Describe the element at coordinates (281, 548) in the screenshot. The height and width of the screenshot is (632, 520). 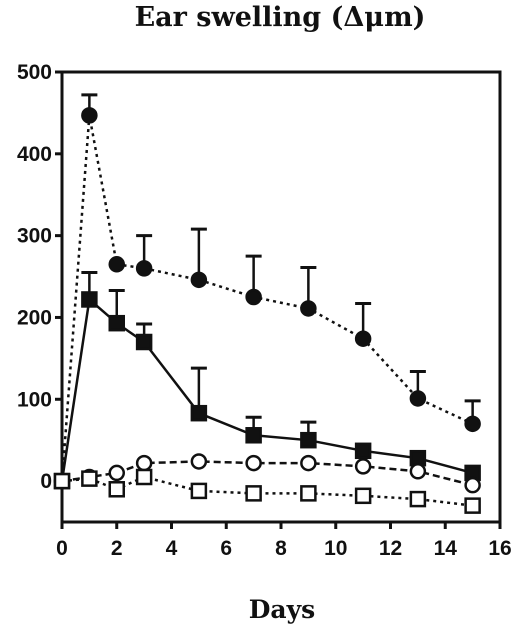
I see `x-tick-label: 8` at that location.